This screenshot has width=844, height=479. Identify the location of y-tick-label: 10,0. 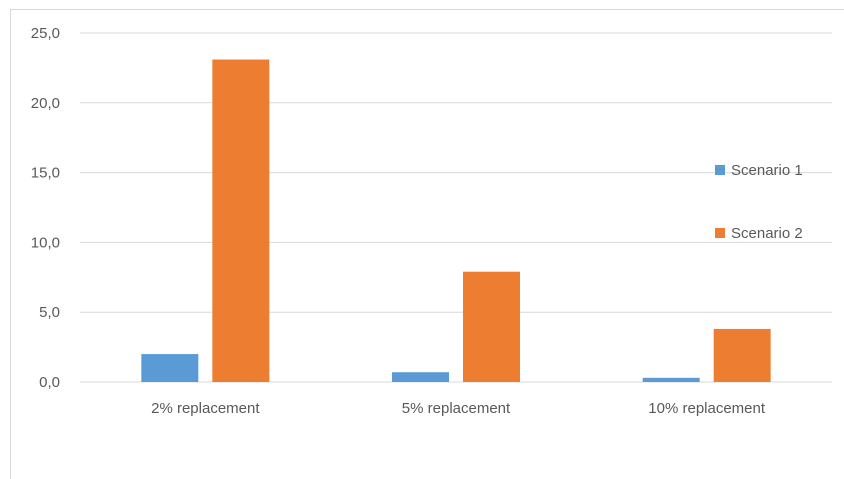
(45, 242).